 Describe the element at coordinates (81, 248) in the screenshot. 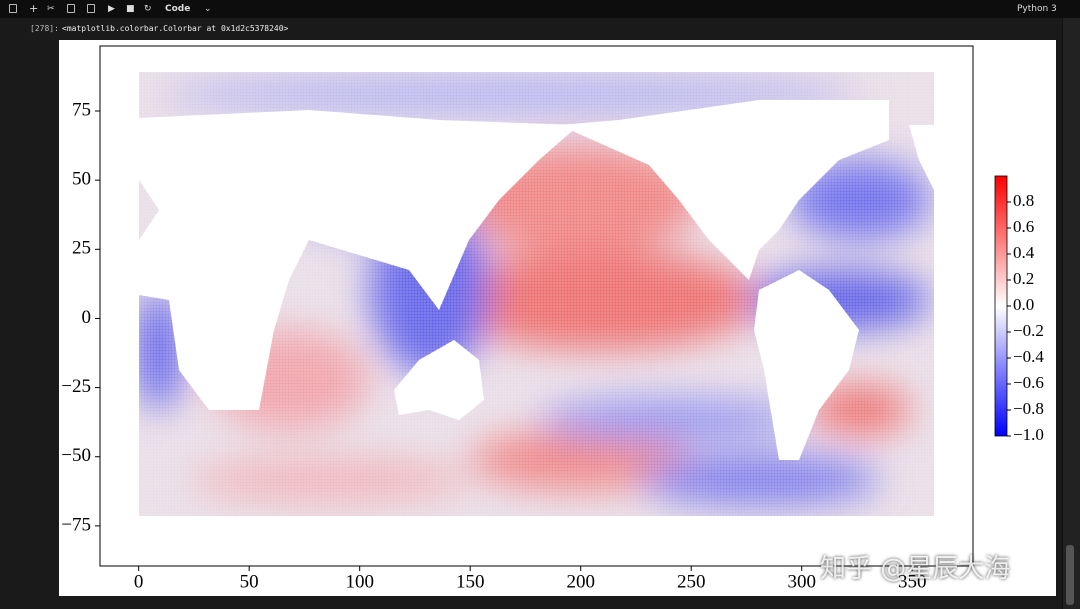

I see `y-tick-label: 25` at that location.